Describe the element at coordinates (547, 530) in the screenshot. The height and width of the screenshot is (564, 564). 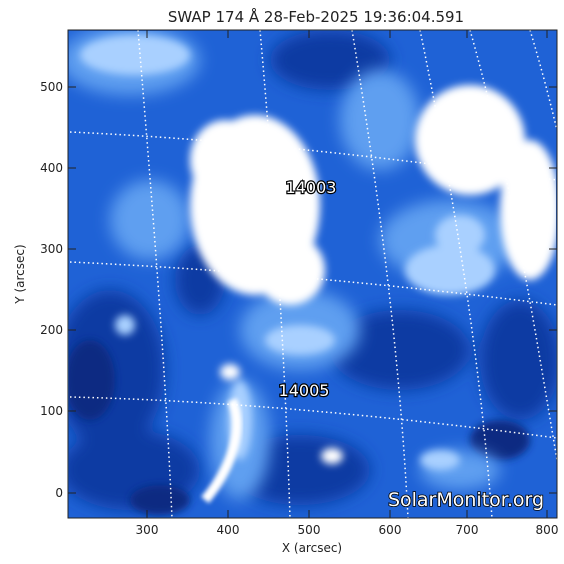
I see `x-tick-label: 800` at that location.